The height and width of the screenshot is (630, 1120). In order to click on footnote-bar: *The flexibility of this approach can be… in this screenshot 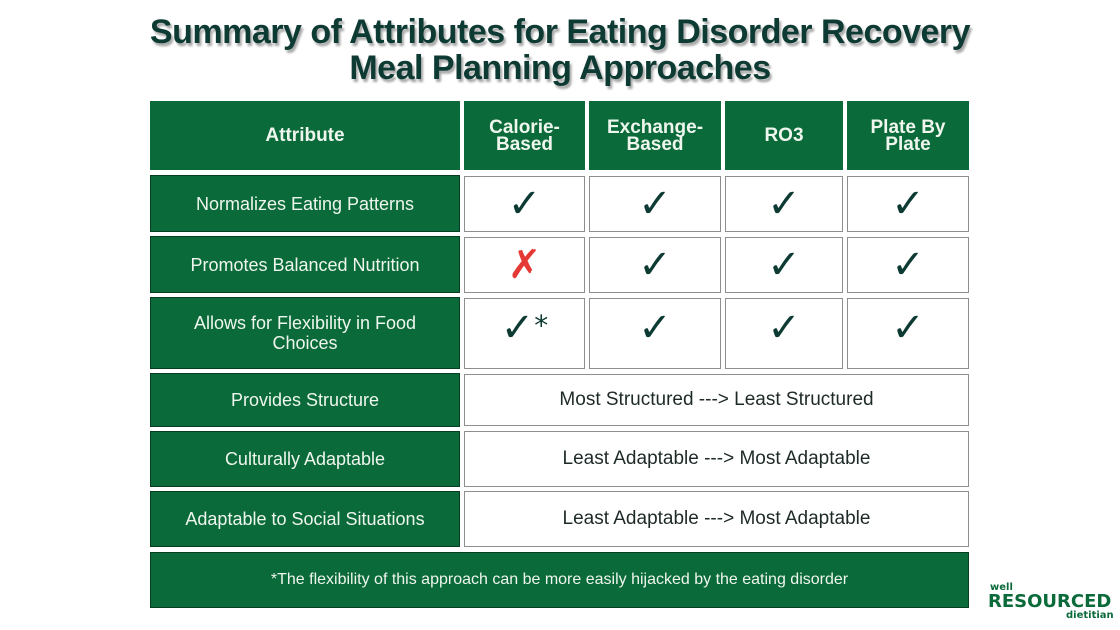, I will do `click(559, 580)`.